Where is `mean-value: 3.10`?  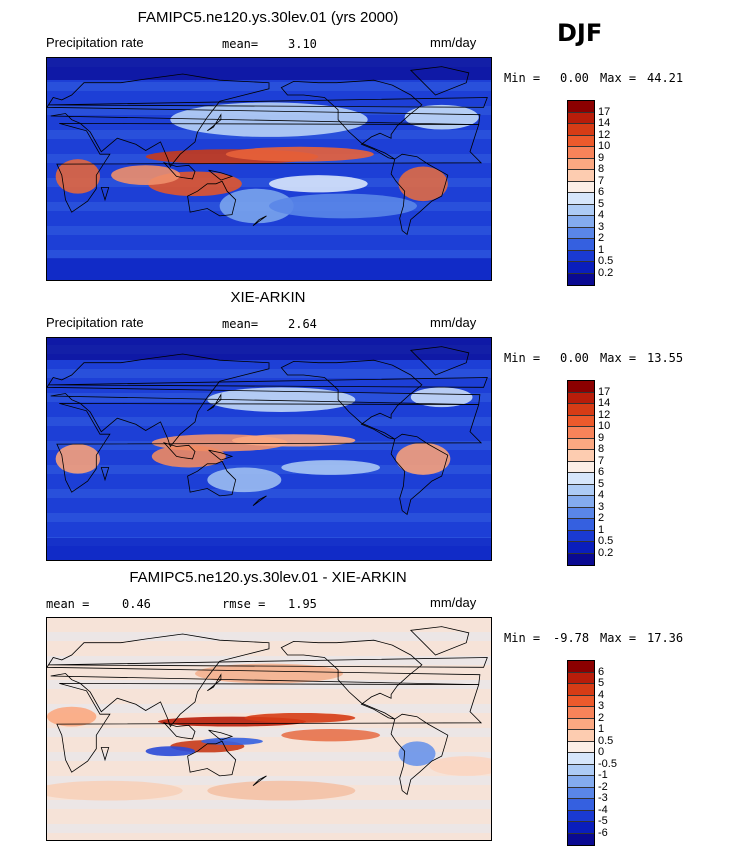 mean-value: 3.10 is located at coordinates (302, 44).